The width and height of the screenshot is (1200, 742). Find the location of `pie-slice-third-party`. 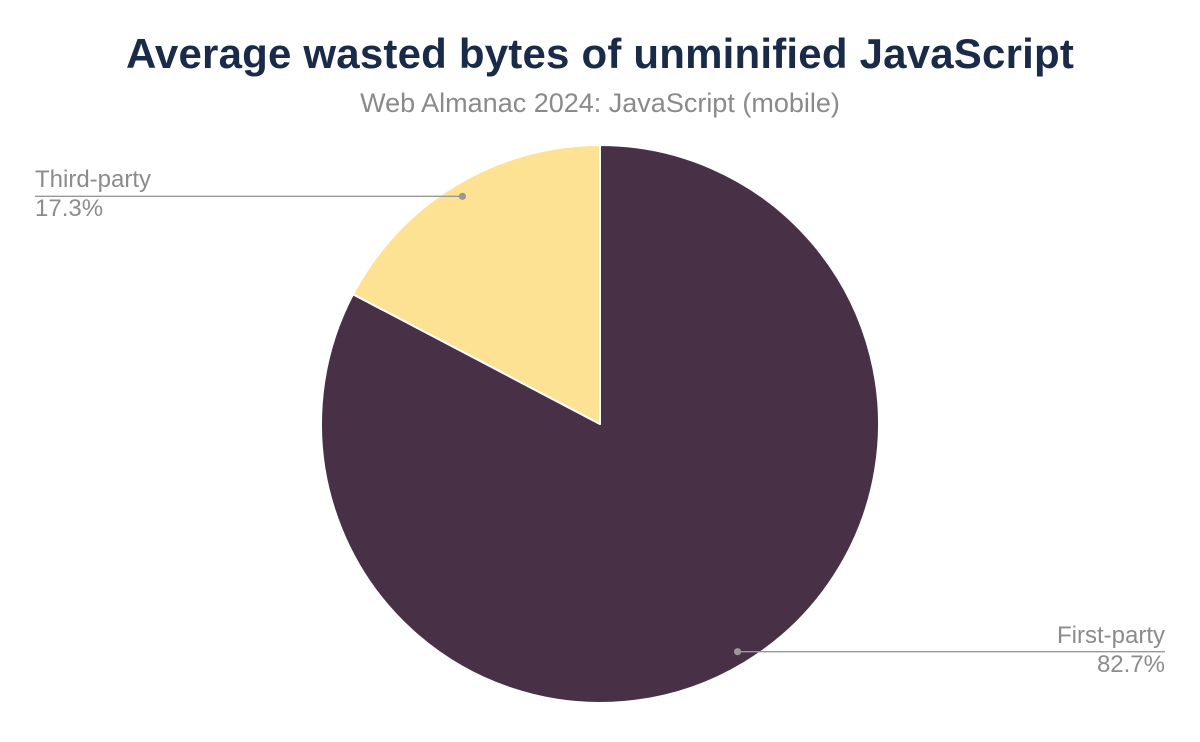

pie-slice-third-party is located at coordinates (476, 284).